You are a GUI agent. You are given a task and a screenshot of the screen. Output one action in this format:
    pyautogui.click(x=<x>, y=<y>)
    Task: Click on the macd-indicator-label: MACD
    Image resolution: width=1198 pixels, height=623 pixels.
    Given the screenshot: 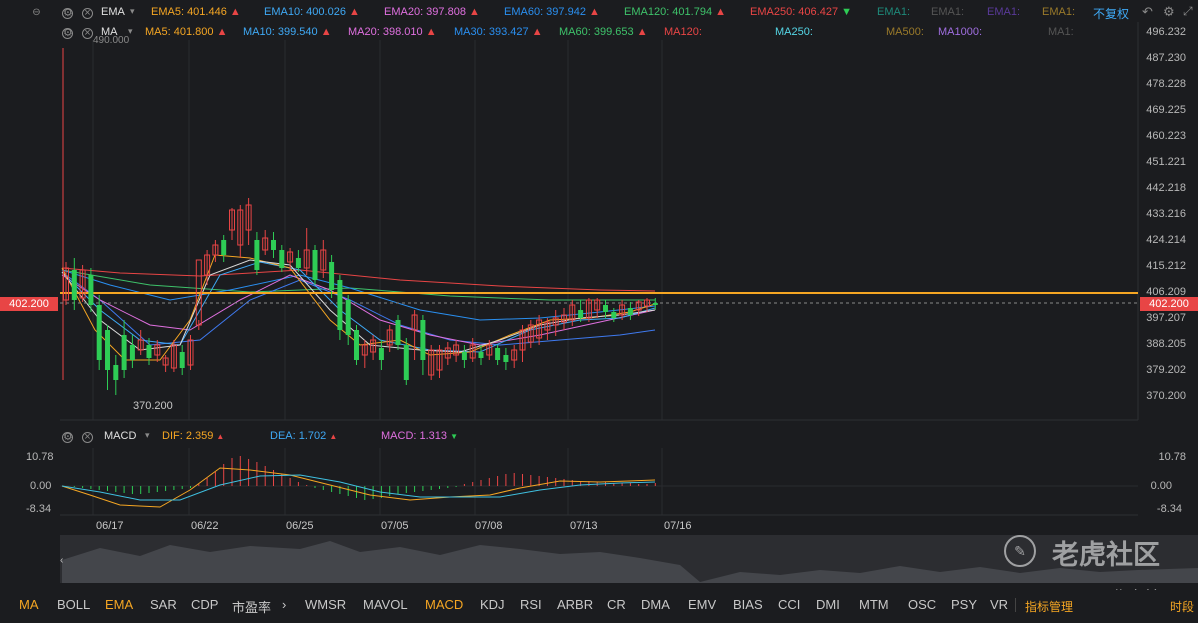 What is the action you would take?
    pyautogui.click(x=120, y=436)
    